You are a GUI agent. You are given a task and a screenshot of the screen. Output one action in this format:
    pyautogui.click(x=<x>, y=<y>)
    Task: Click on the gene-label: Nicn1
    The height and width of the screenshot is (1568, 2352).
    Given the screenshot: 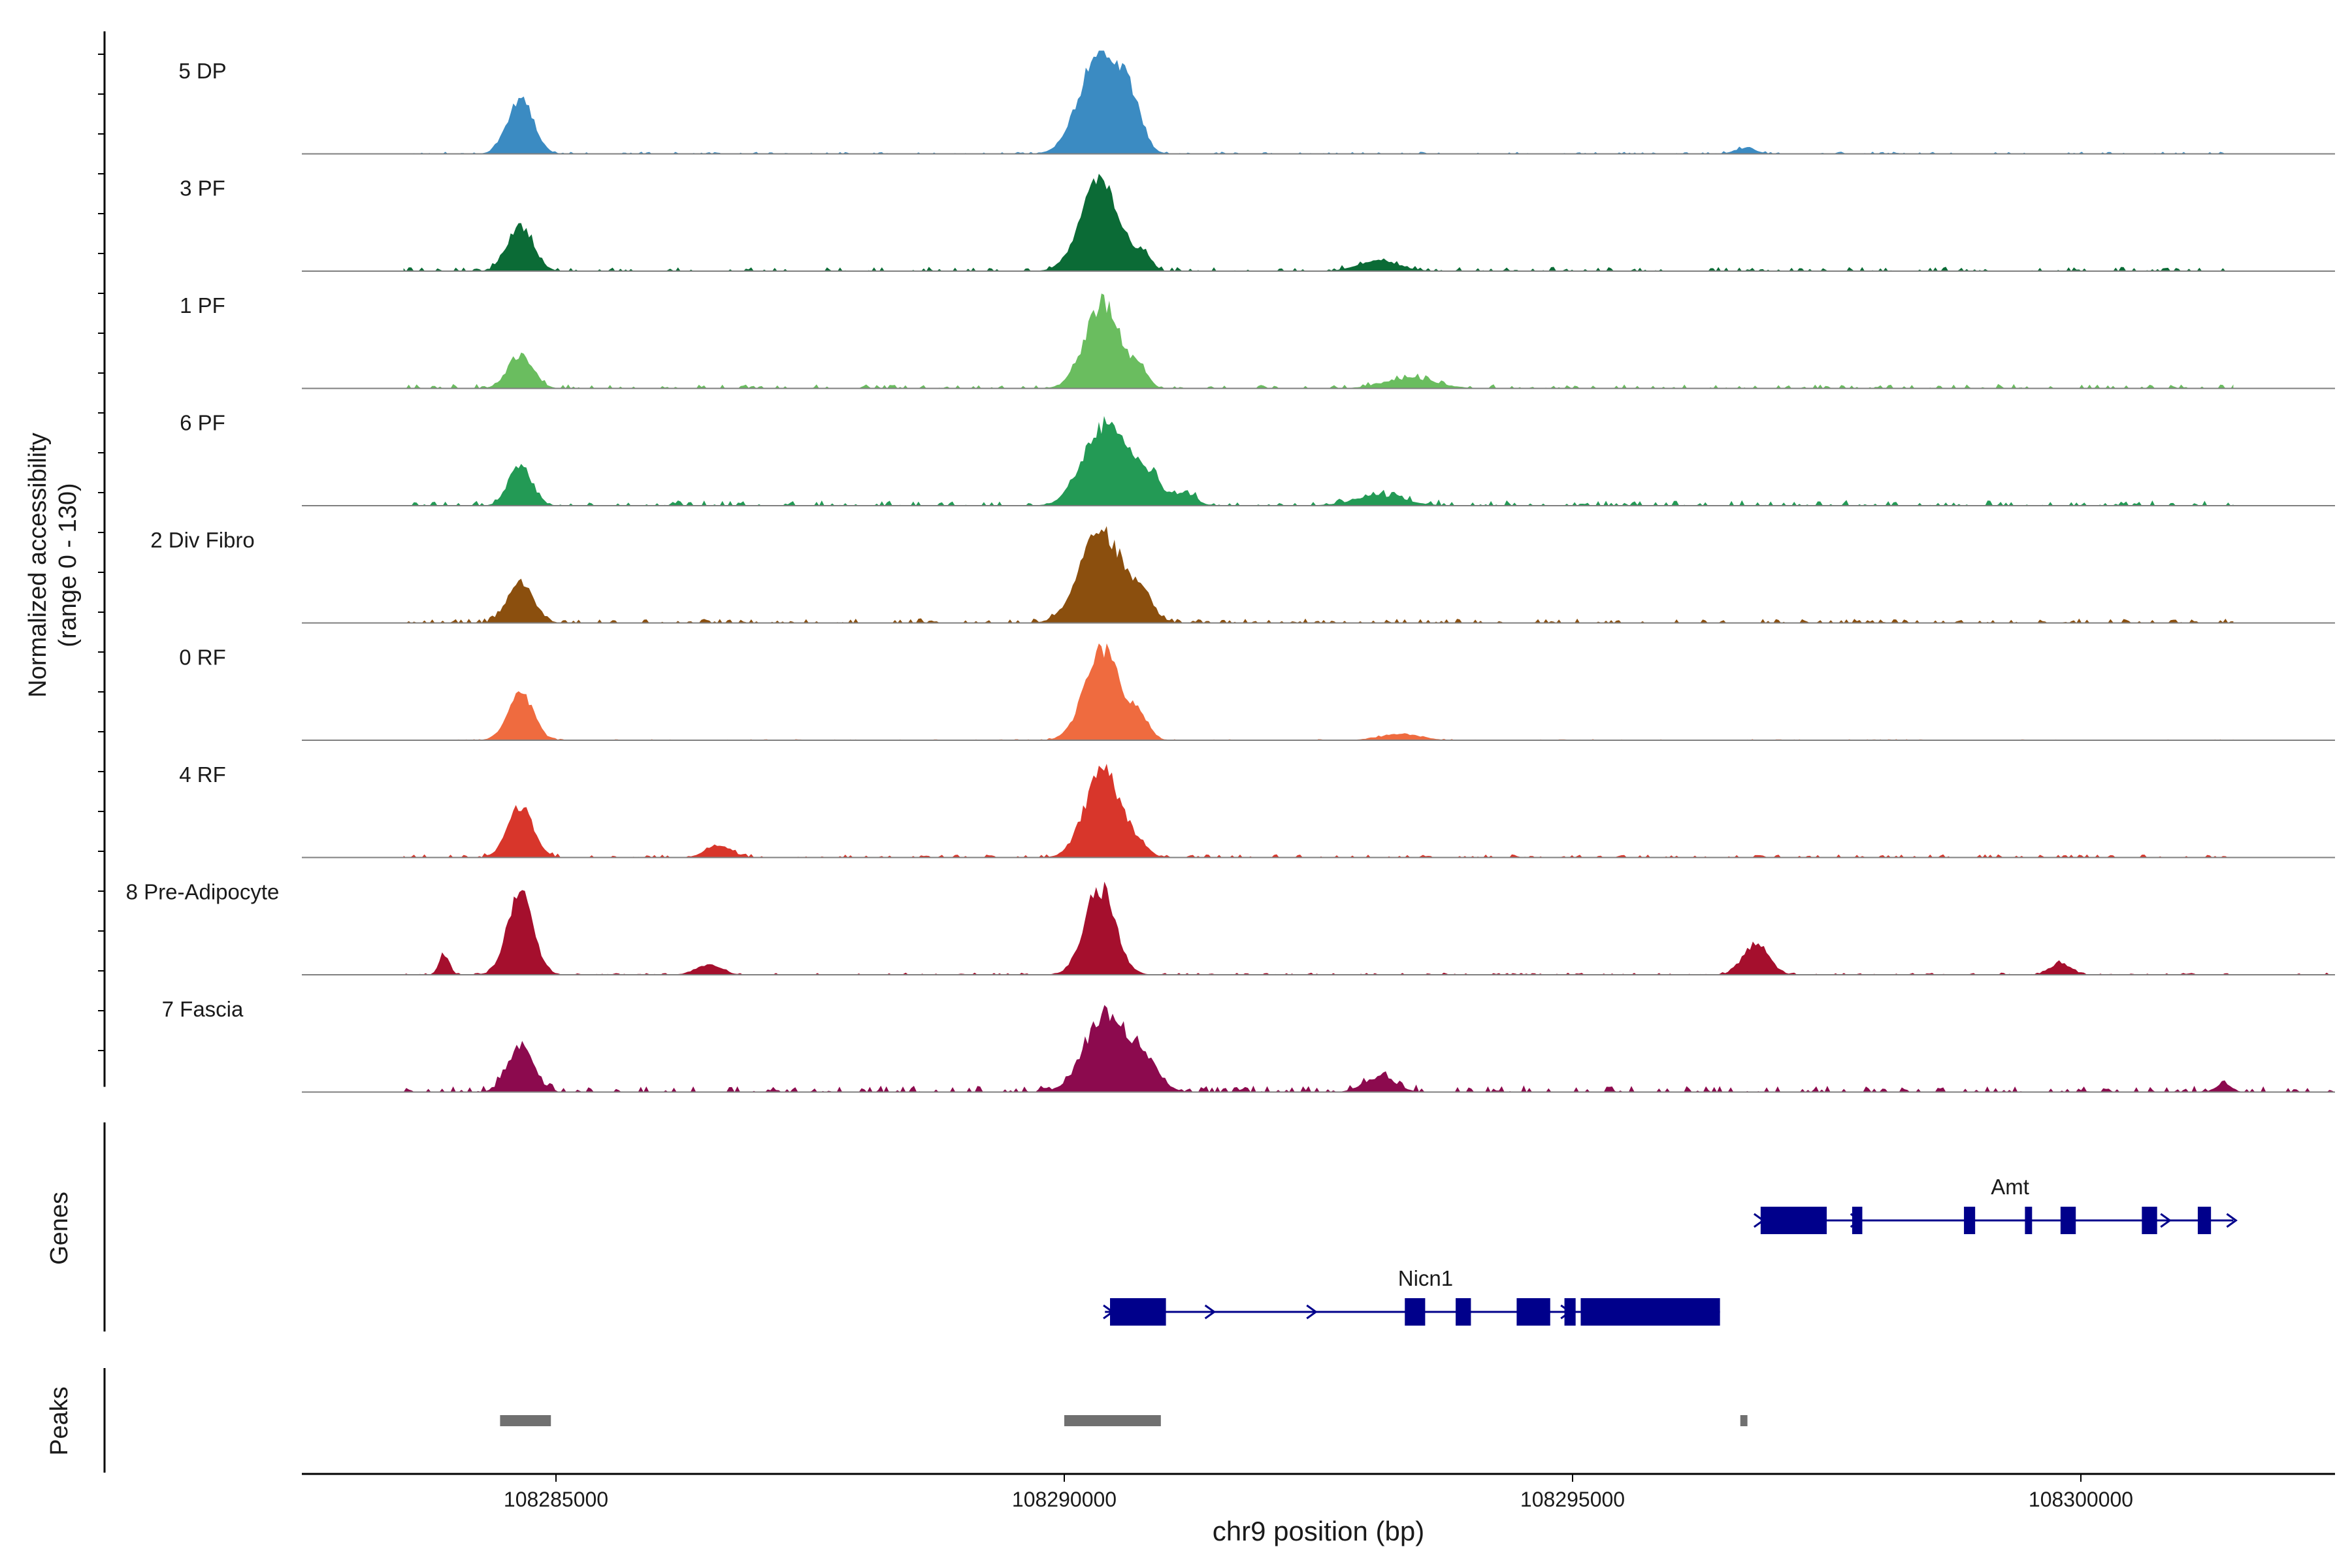 What is the action you would take?
    pyautogui.click(x=1425, y=1278)
    